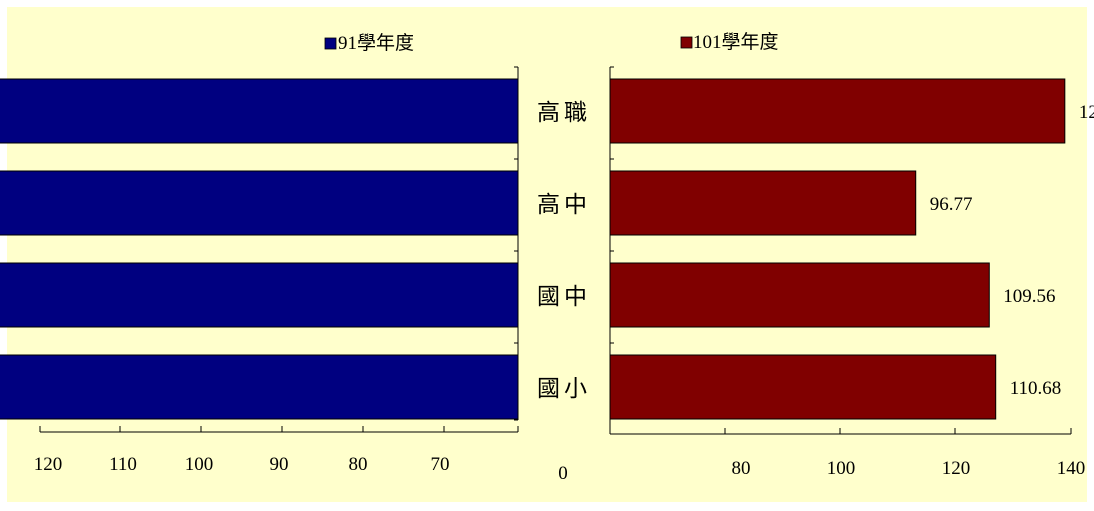  What do you see at coordinates (563, 473) in the screenshot?
I see `left-axis-zero-label: 0` at bounding box center [563, 473].